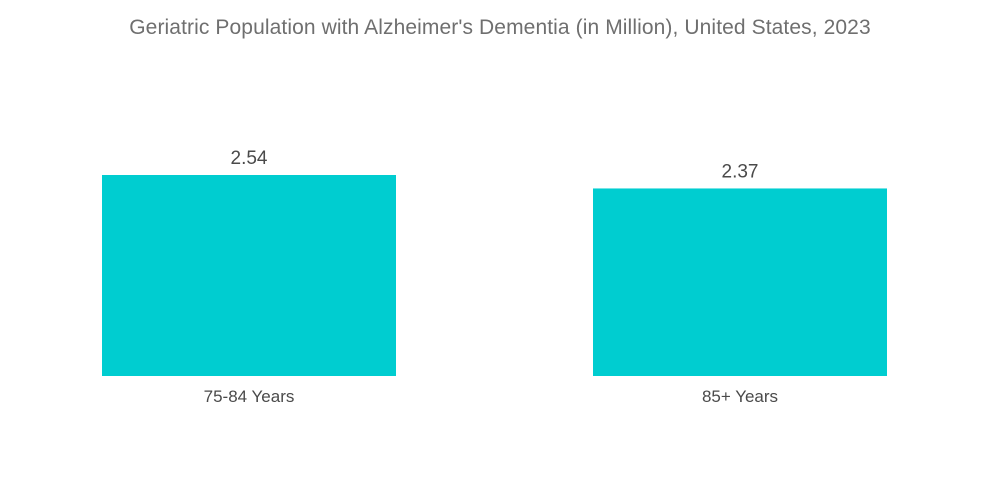 This screenshot has width=1000, height=504. Describe the element at coordinates (740, 171) in the screenshot. I see `value-label-1: 2.37` at that location.